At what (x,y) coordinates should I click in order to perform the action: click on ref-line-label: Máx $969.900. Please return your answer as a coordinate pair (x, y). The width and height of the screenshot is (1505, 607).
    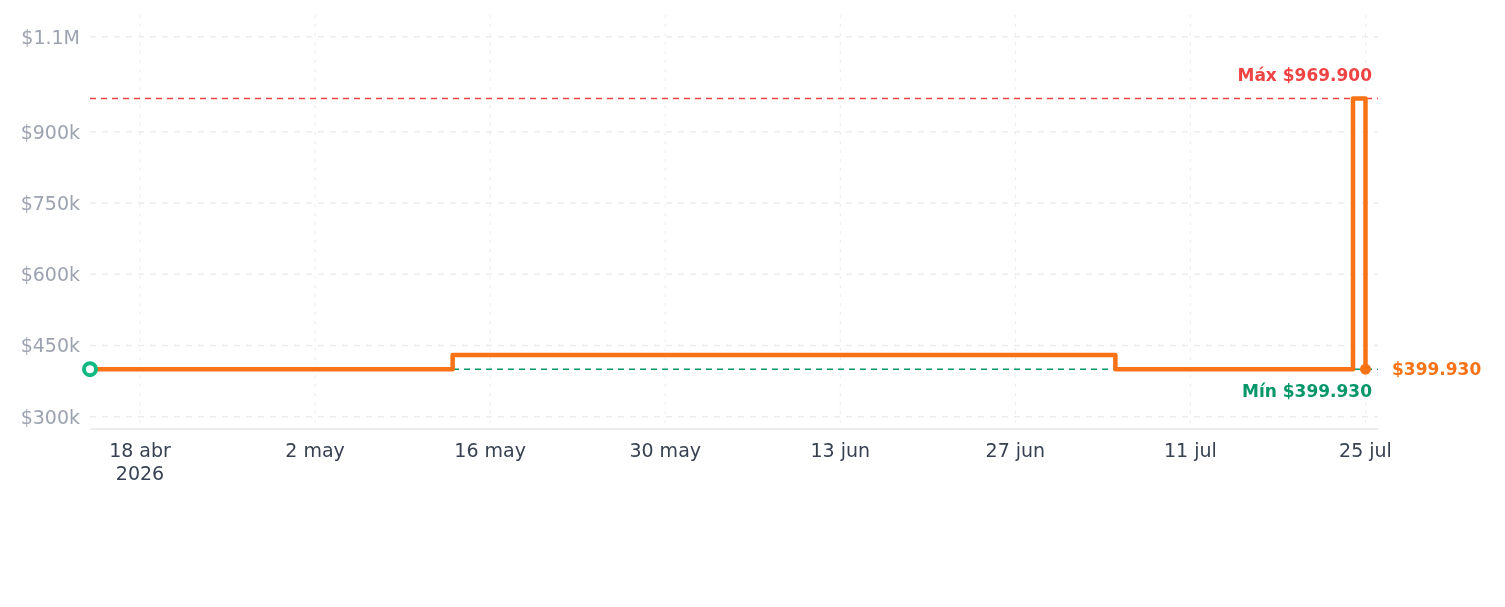
    Looking at the image, I should click on (1305, 74).